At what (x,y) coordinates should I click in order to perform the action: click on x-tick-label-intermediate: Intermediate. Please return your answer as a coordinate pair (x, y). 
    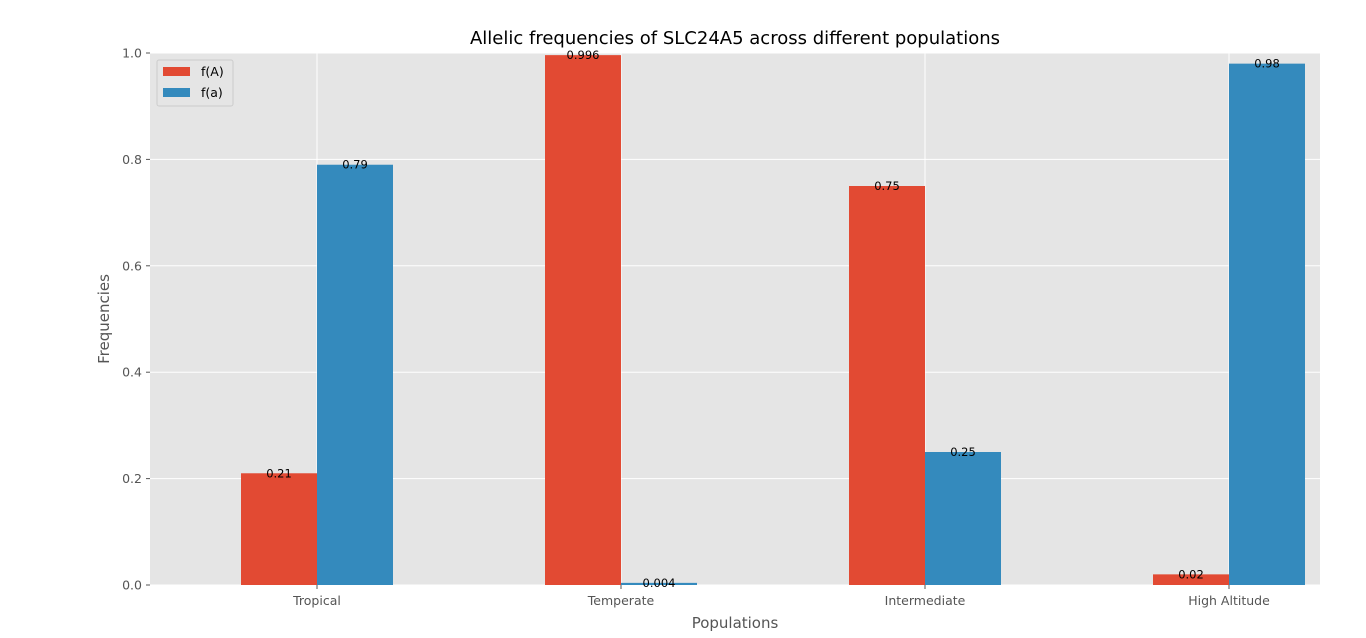
    Looking at the image, I should click on (925, 600).